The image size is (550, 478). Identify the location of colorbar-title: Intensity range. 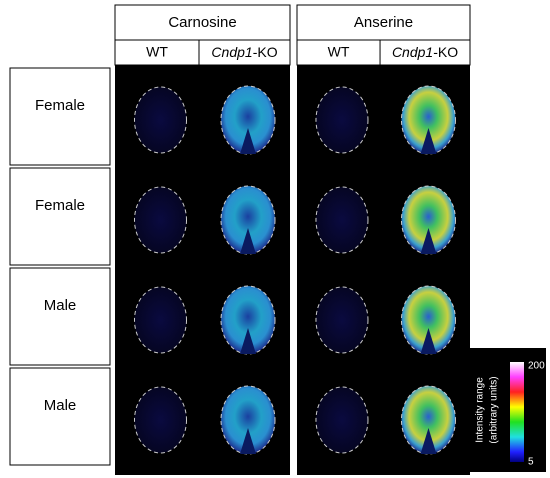
(480, 410).